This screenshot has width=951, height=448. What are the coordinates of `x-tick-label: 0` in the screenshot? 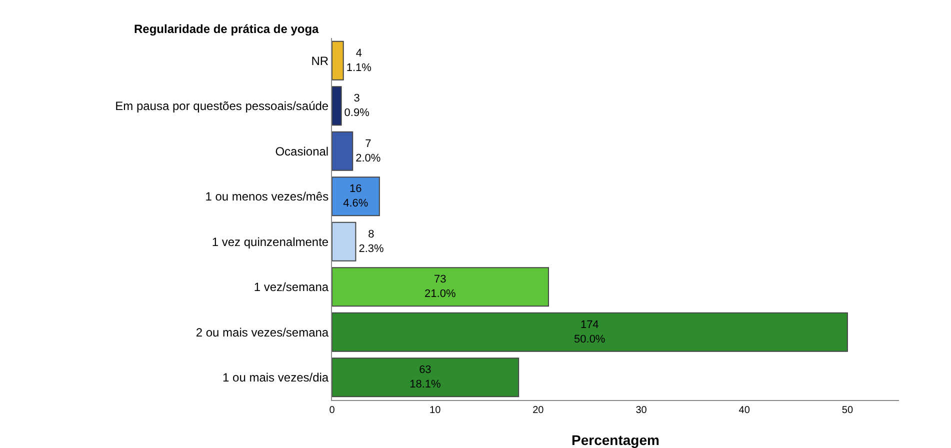 It's located at (332, 410).